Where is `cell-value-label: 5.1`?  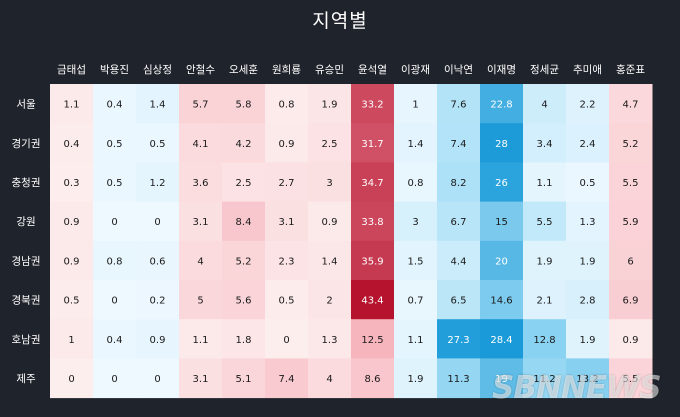 cell-value-label: 5.1 is located at coordinates (244, 379).